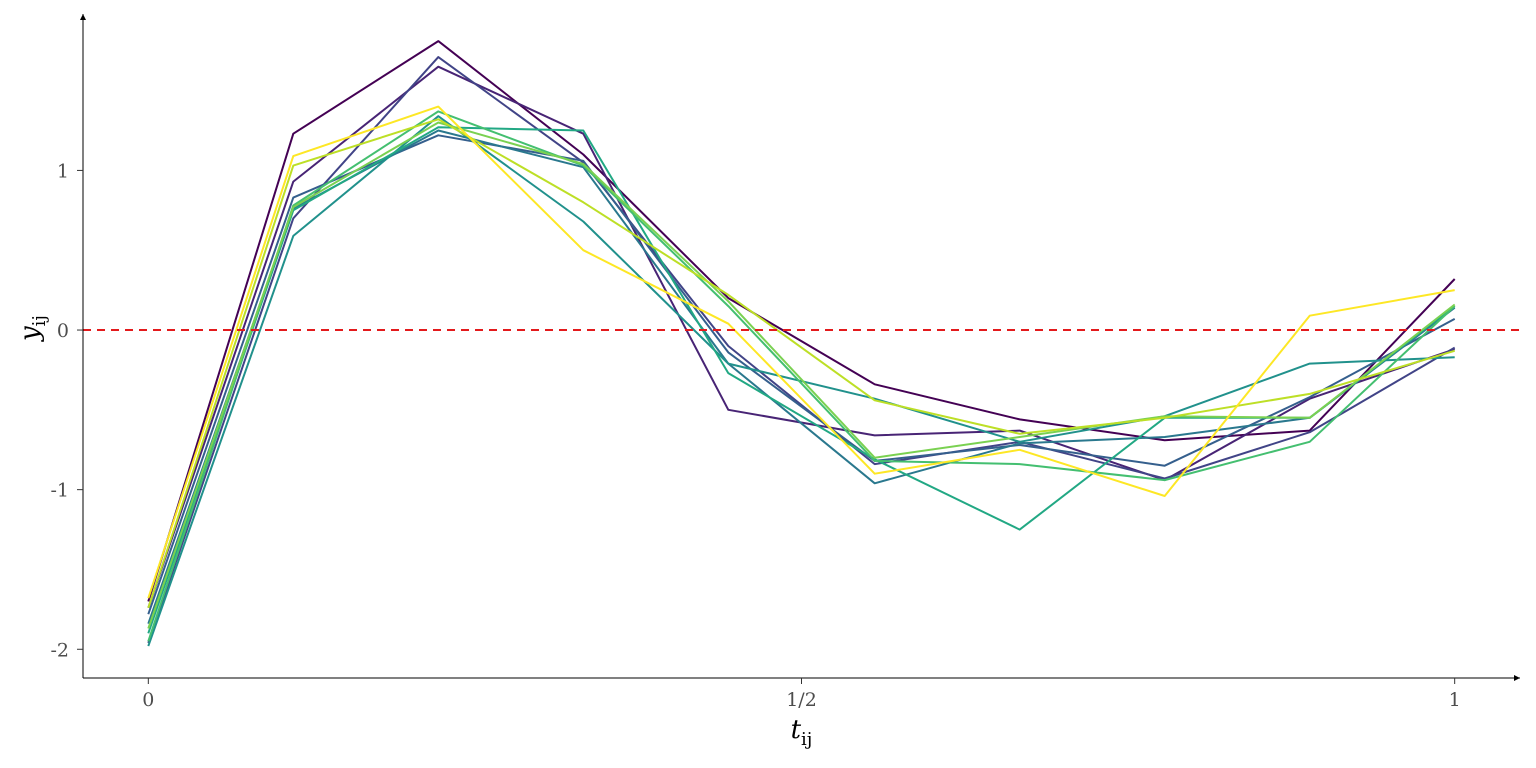  I want to click on x-tick-label-0: 0, so click(148, 700).